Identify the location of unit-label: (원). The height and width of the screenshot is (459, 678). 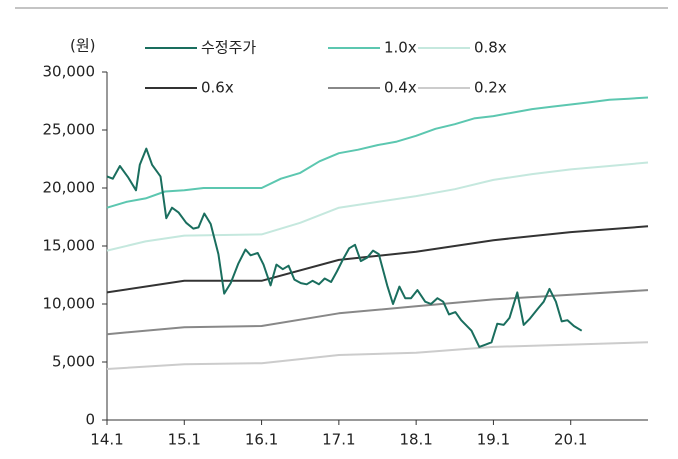
(83, 46).